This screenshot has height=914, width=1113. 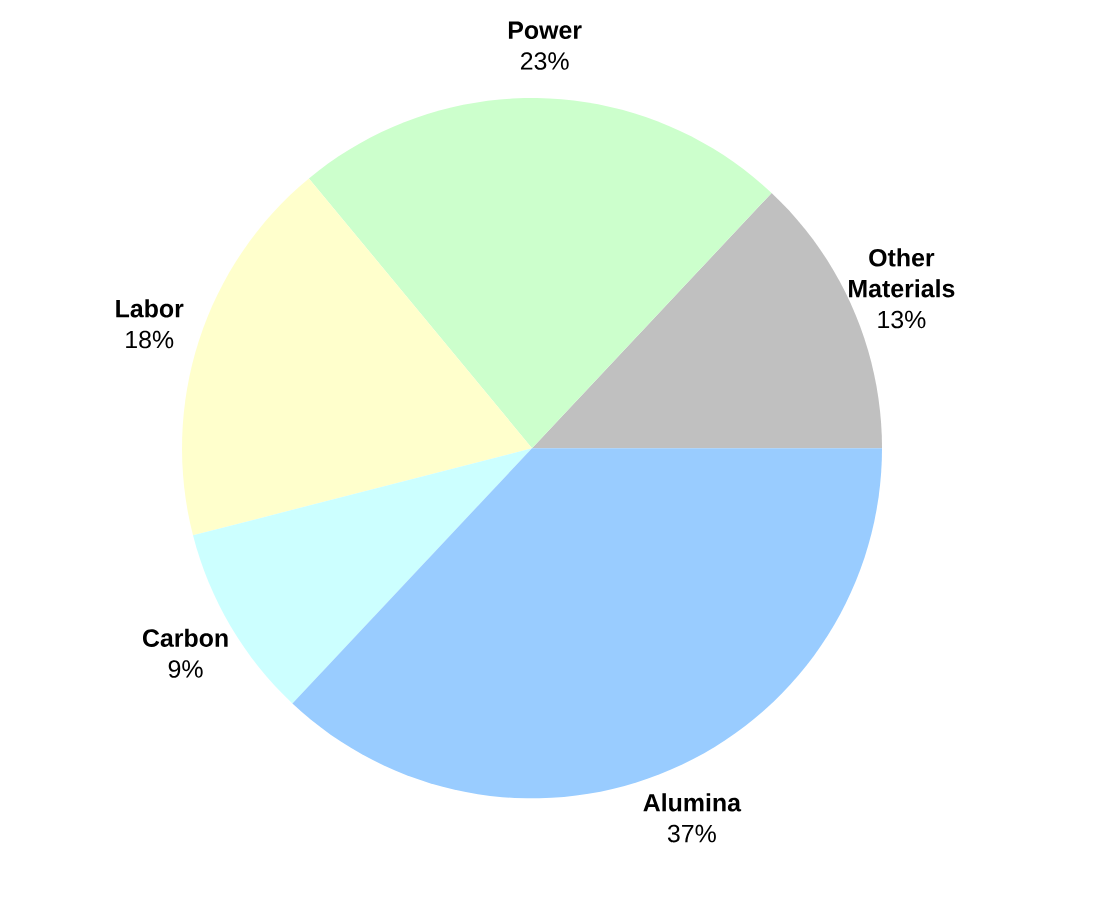 What do you see at coordinates (185, 637) in the screenshot?
I see `slice-label: Carbon` at bounding box center [185, 637].